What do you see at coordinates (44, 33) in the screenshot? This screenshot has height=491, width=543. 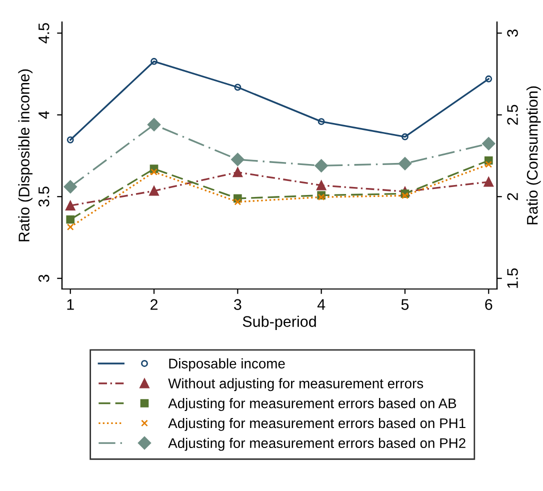 I see `y-tick-label: 4.5` at bounding box center [44, 33].